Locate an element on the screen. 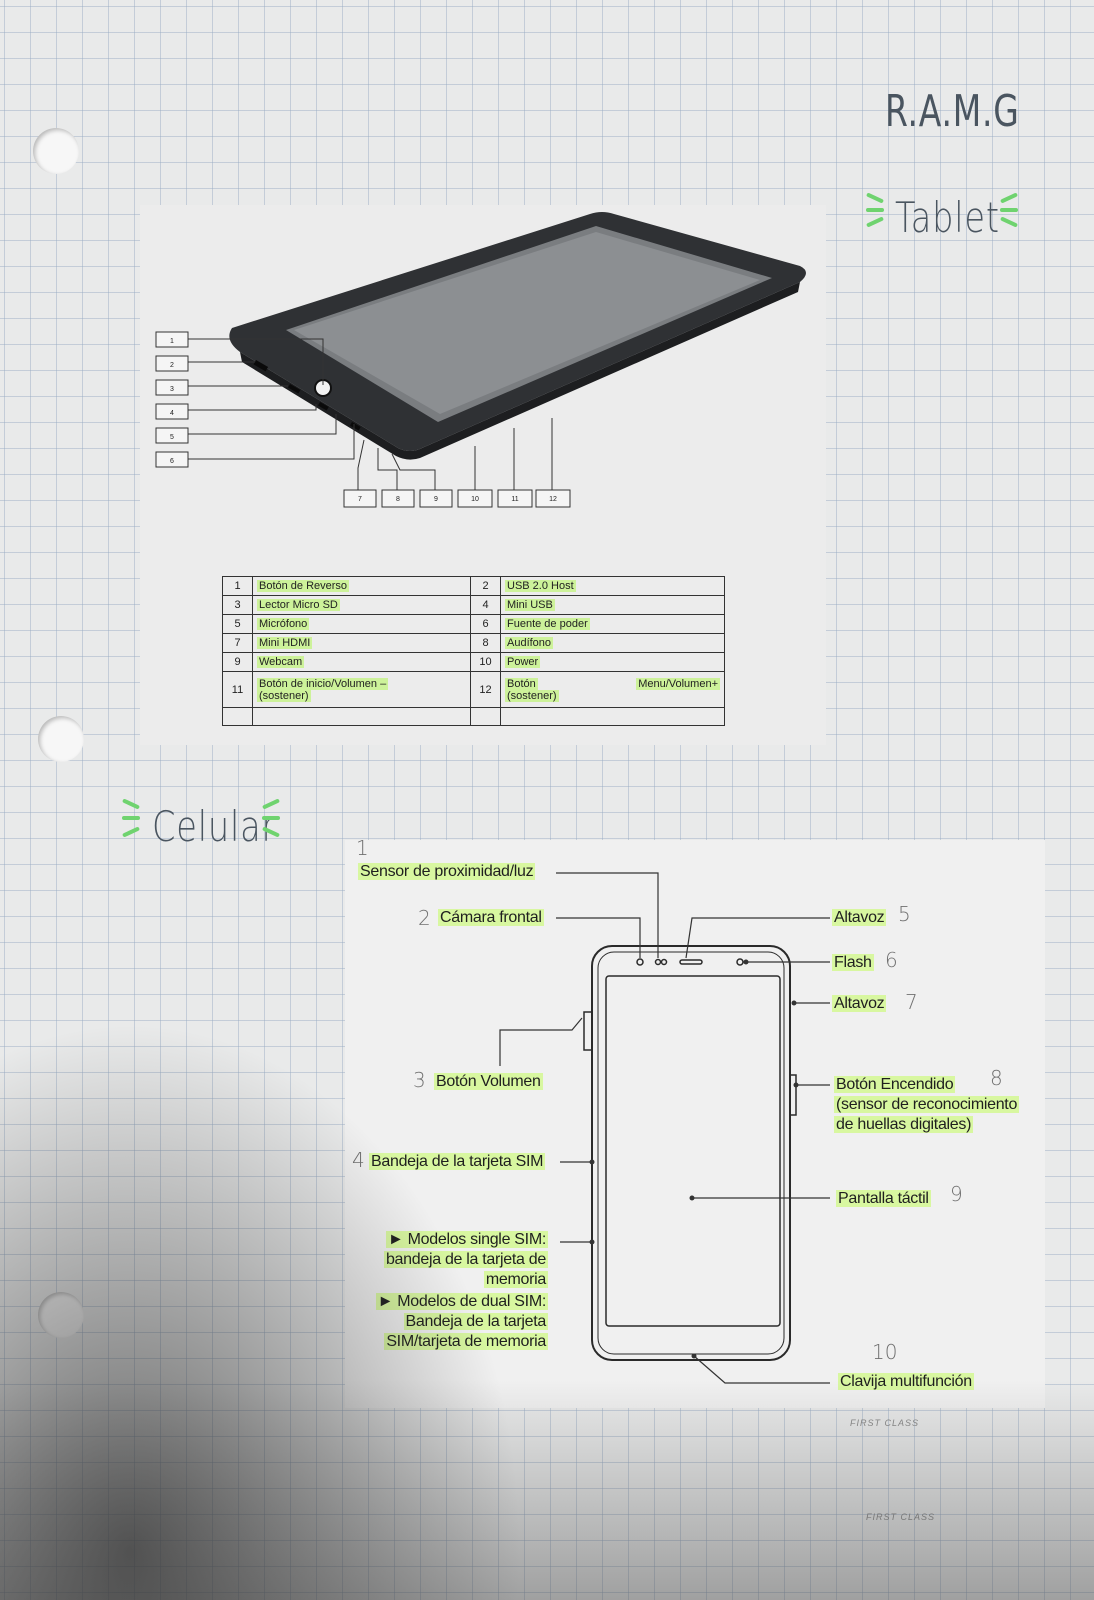 The image size is (1094, 1600). label-pantalla-tactil: Pantalla táctil is located at coordinates (883, 1199).